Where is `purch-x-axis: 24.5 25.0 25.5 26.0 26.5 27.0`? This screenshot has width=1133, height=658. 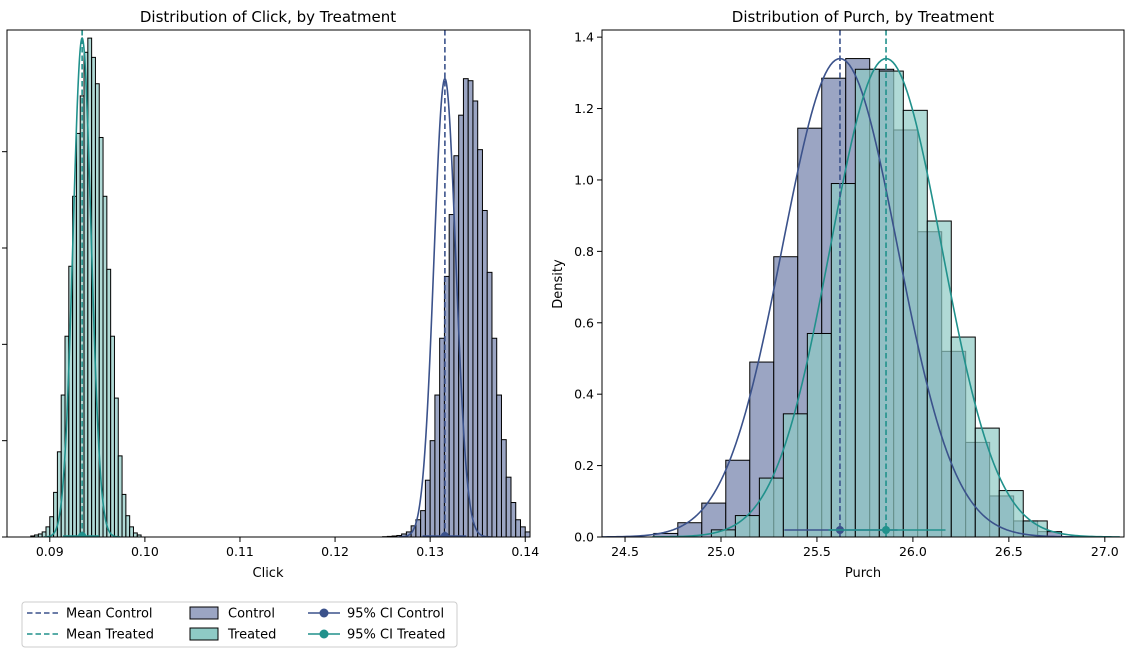 purch-x-axis: 24.5 25.0 25.5 26.0 26.5 27.0 is located at coordinates (865, 548).